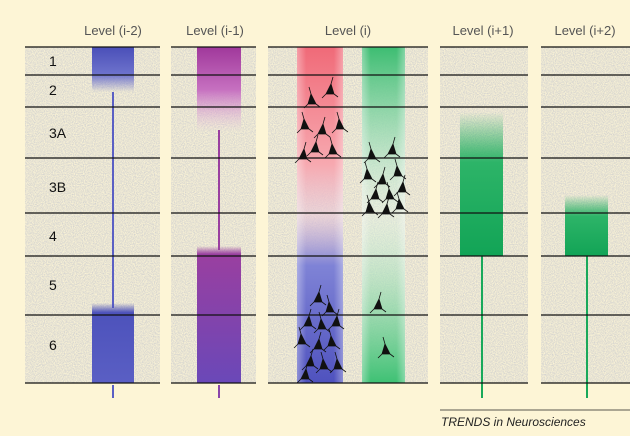 Image resolution: width=630 pixels, height=436 pixels. Describe the element at coordinates (53, 345) in the screenshot. I see `layer-label: 6` at that location.